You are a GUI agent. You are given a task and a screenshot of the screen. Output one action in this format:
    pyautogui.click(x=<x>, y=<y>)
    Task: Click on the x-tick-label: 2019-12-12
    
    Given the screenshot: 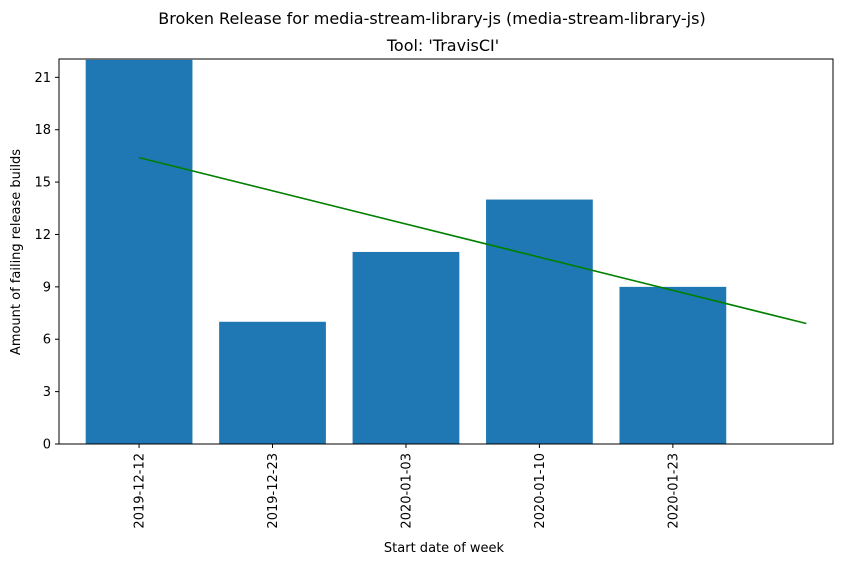 What is the action you would take?
    pyautogui.click(x=140, y=491)
    